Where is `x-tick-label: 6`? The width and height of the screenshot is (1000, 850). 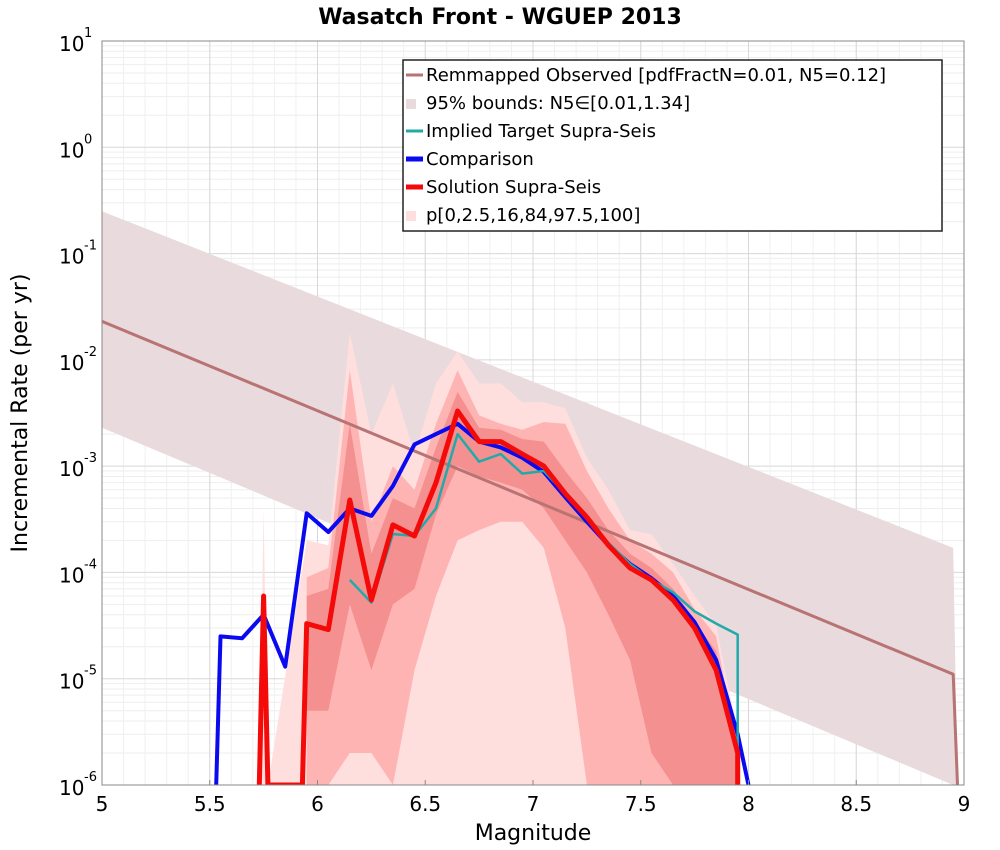 x-tick-label: 6 is located at coordinates (317, 804).